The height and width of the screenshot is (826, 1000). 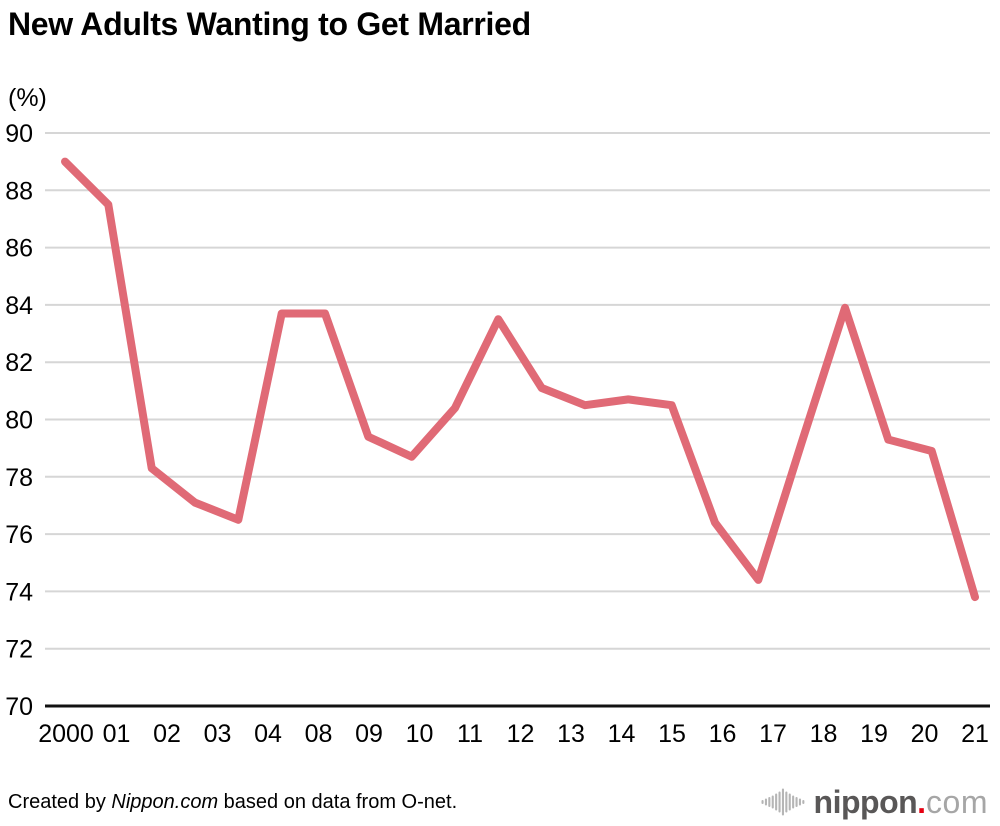 What do you see at coordinates (824, 734) in the screenshot?
I see `x-tick-label: 18` at bounding box center [824, 734].